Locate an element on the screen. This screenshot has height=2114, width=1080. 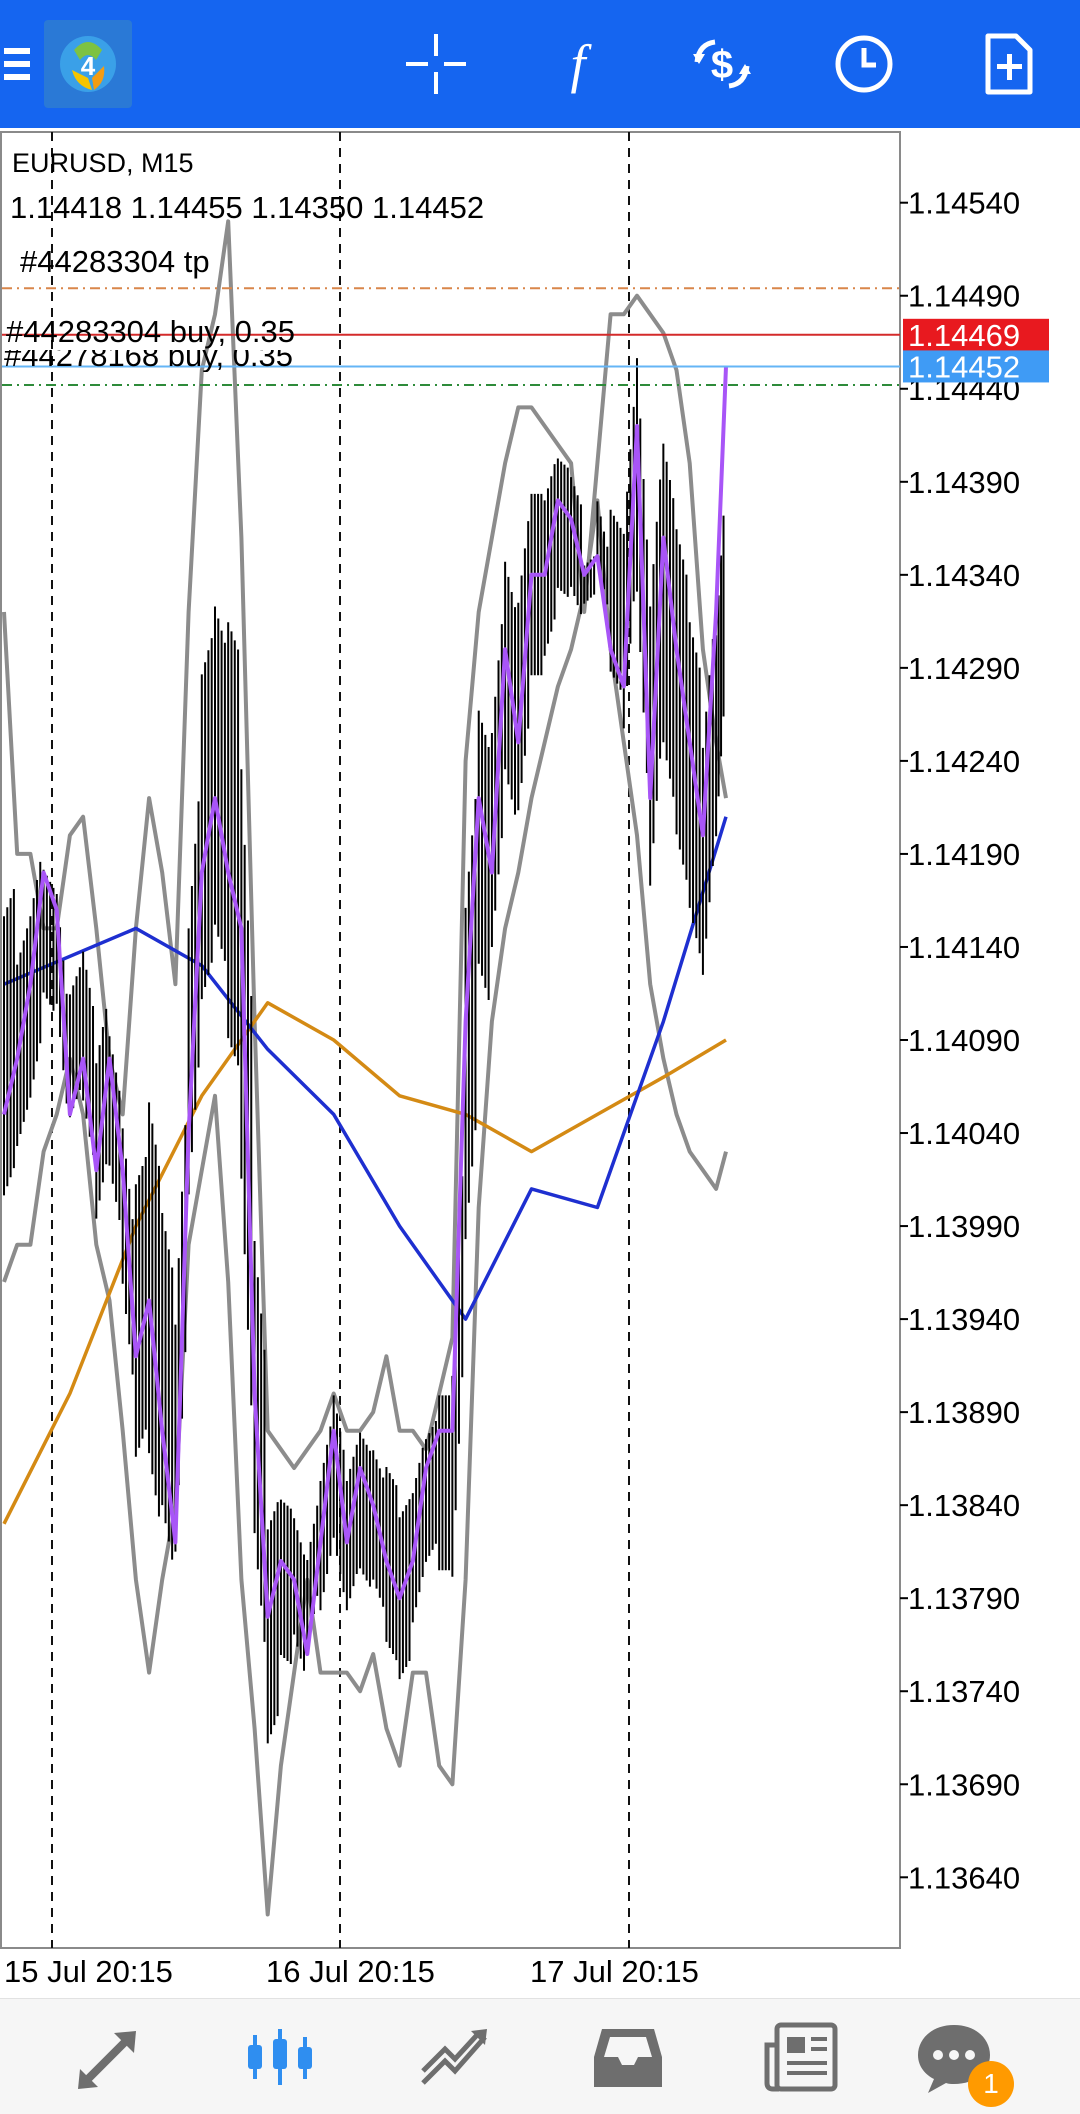
y-tick-label: 1.13890 is located at coordinates (964, 1412).